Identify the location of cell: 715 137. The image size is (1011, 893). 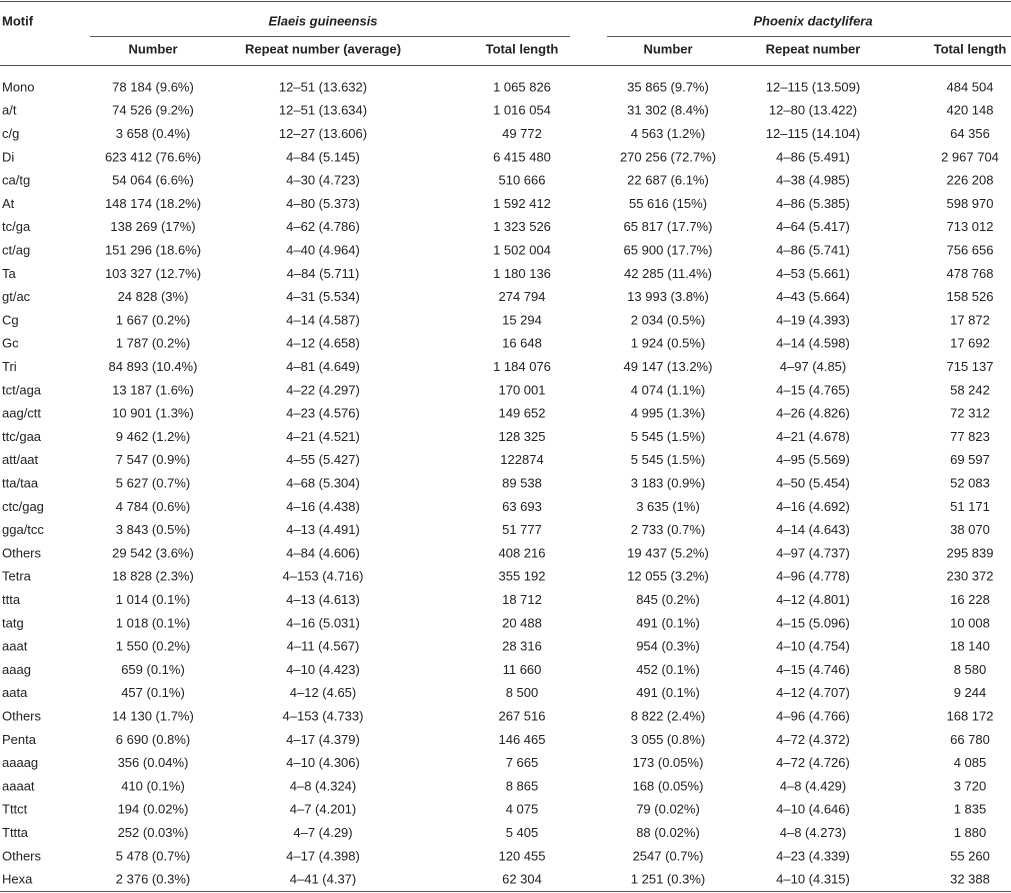
(970, 366).